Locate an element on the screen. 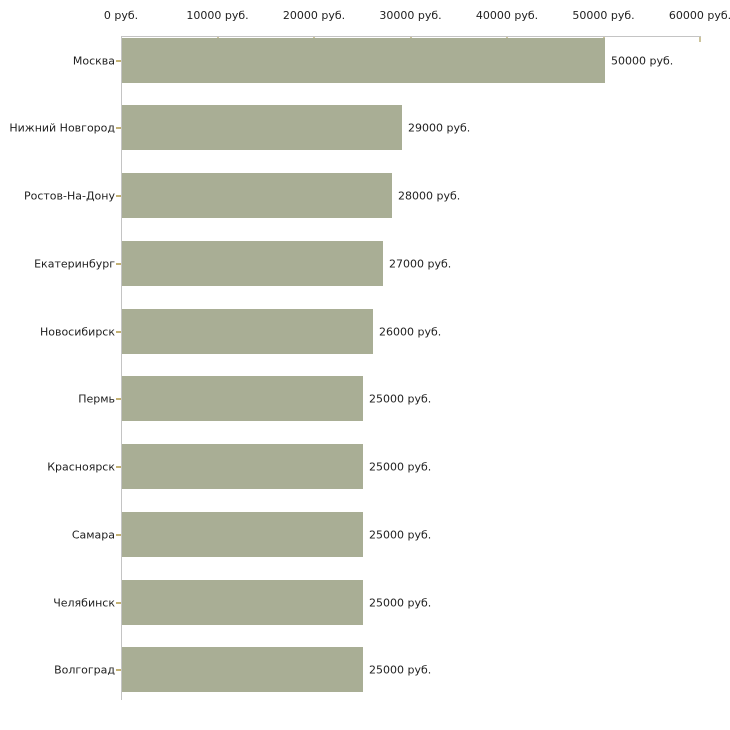 The width and height of the screenshot is (730, 730). value-label: 28000 руб. is located at coordinates (429, 195).